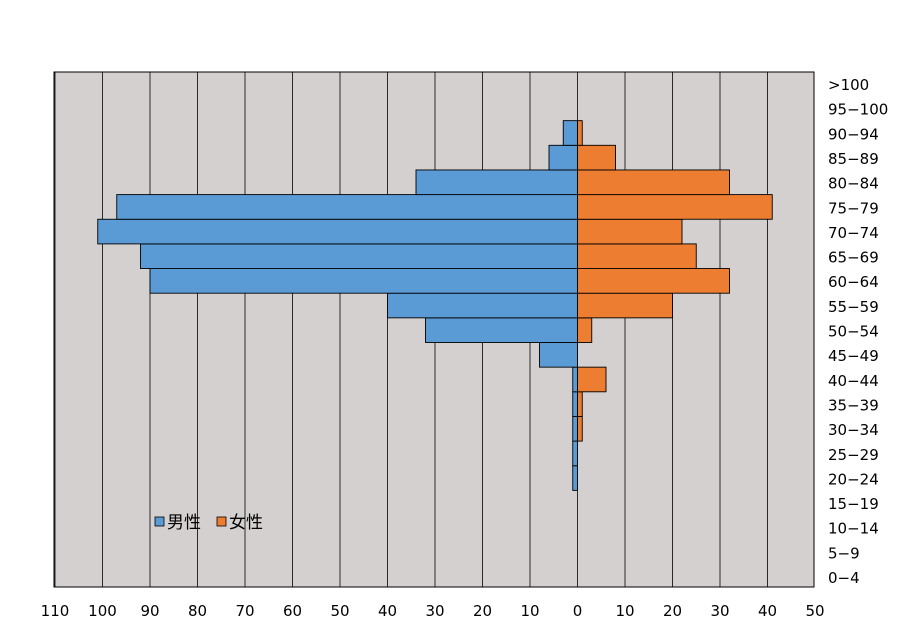  I want to click on x-tick-label: 60, so click(292, 611).